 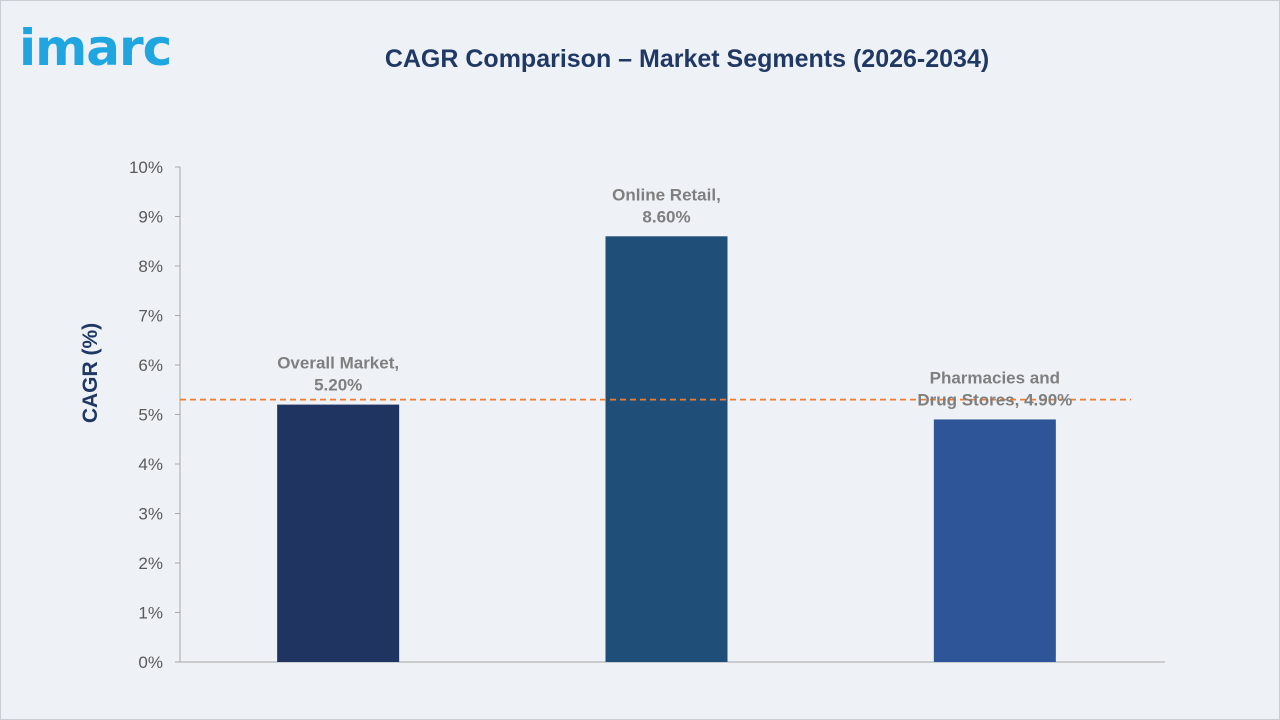 What do you see at coordinates (150, 514) in the screenshot?
I see `y-tick-label: 3%` at bounding box center [150, 514].